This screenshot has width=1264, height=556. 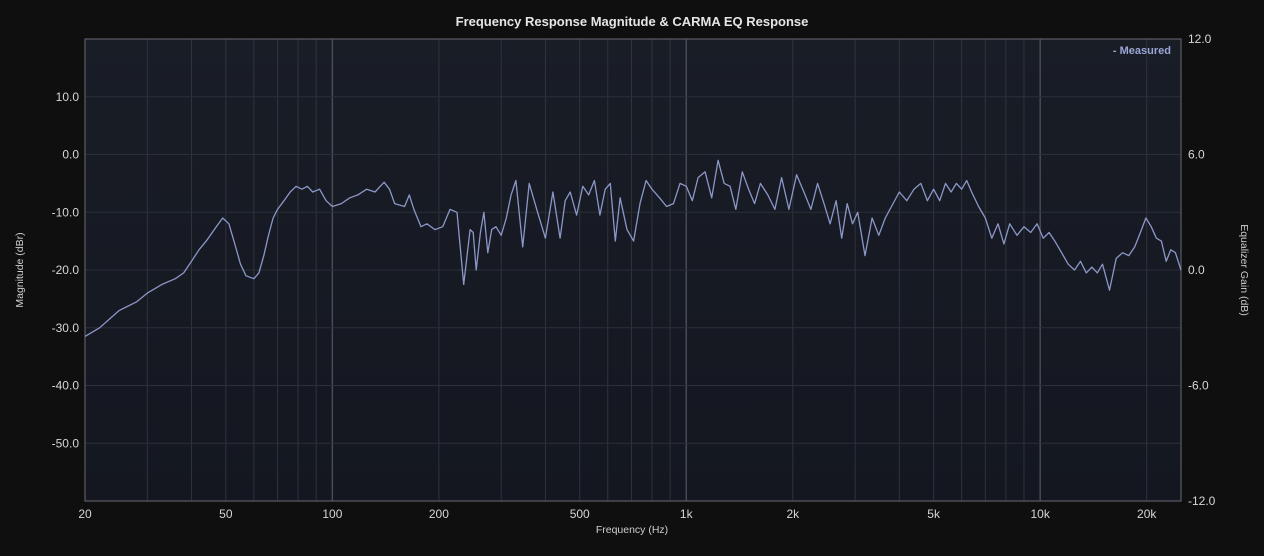 What do you see at coordinates (1196, 270) in the screenshot?
I see `y2-tick-label: 0.0` at bounding box center [1196, 270].